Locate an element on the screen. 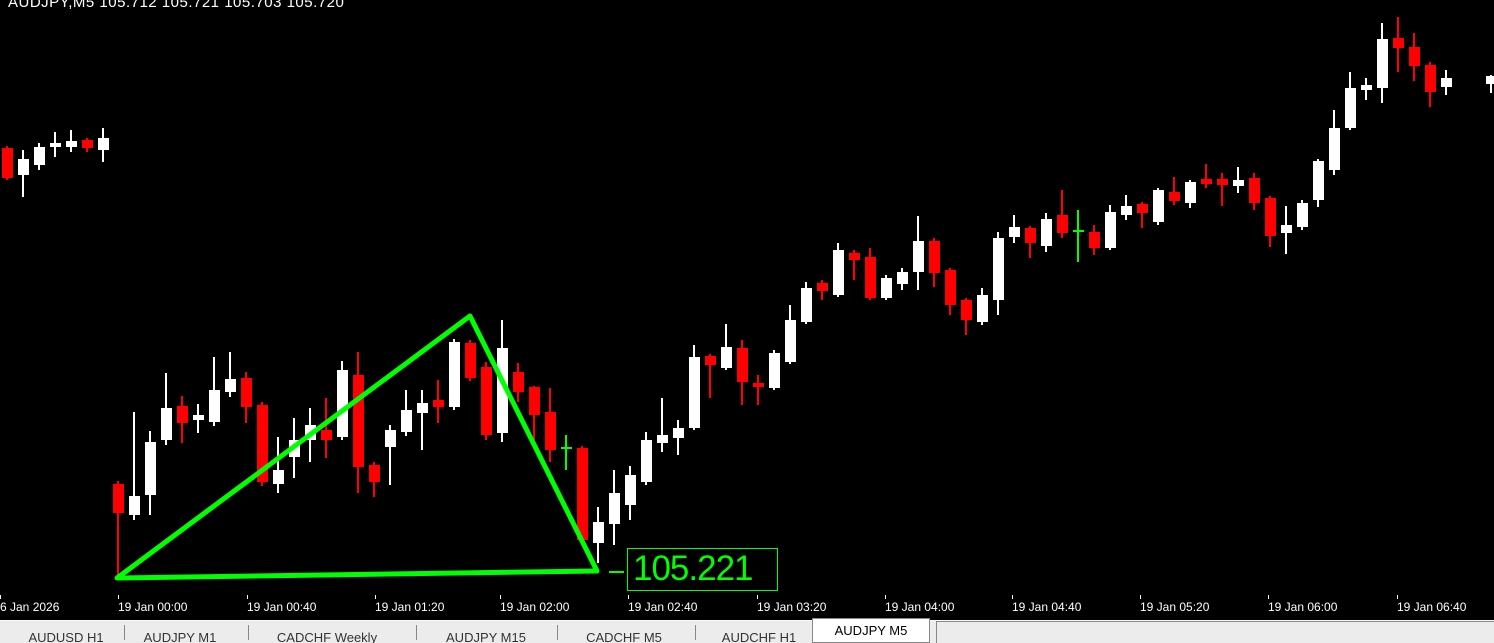  time-axis-label: 19 Jan 00:00 is located at coordinates (153, 607).